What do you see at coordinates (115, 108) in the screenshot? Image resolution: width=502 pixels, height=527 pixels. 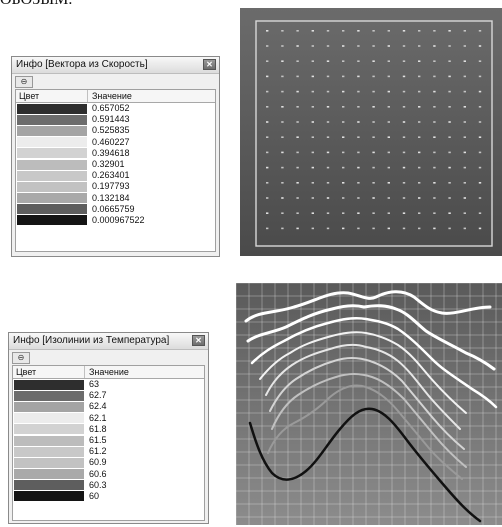 I see `legend-row: 0.657052` at bounding box center [115, 108].